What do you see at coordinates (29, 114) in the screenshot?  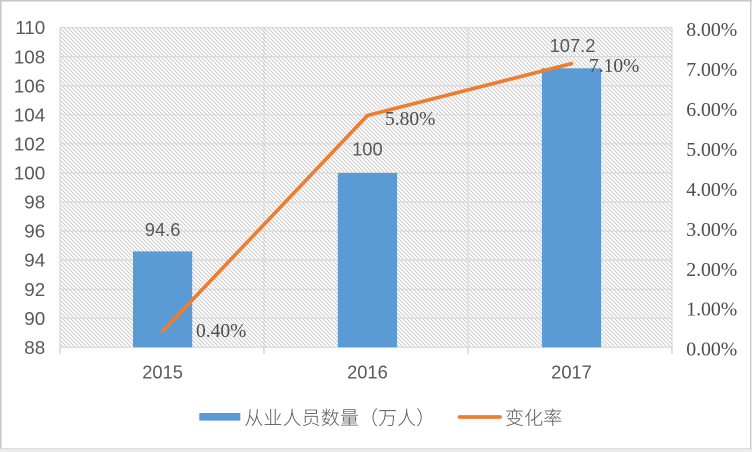 I see `svg-text: 104` at bounding box center [29, 114].